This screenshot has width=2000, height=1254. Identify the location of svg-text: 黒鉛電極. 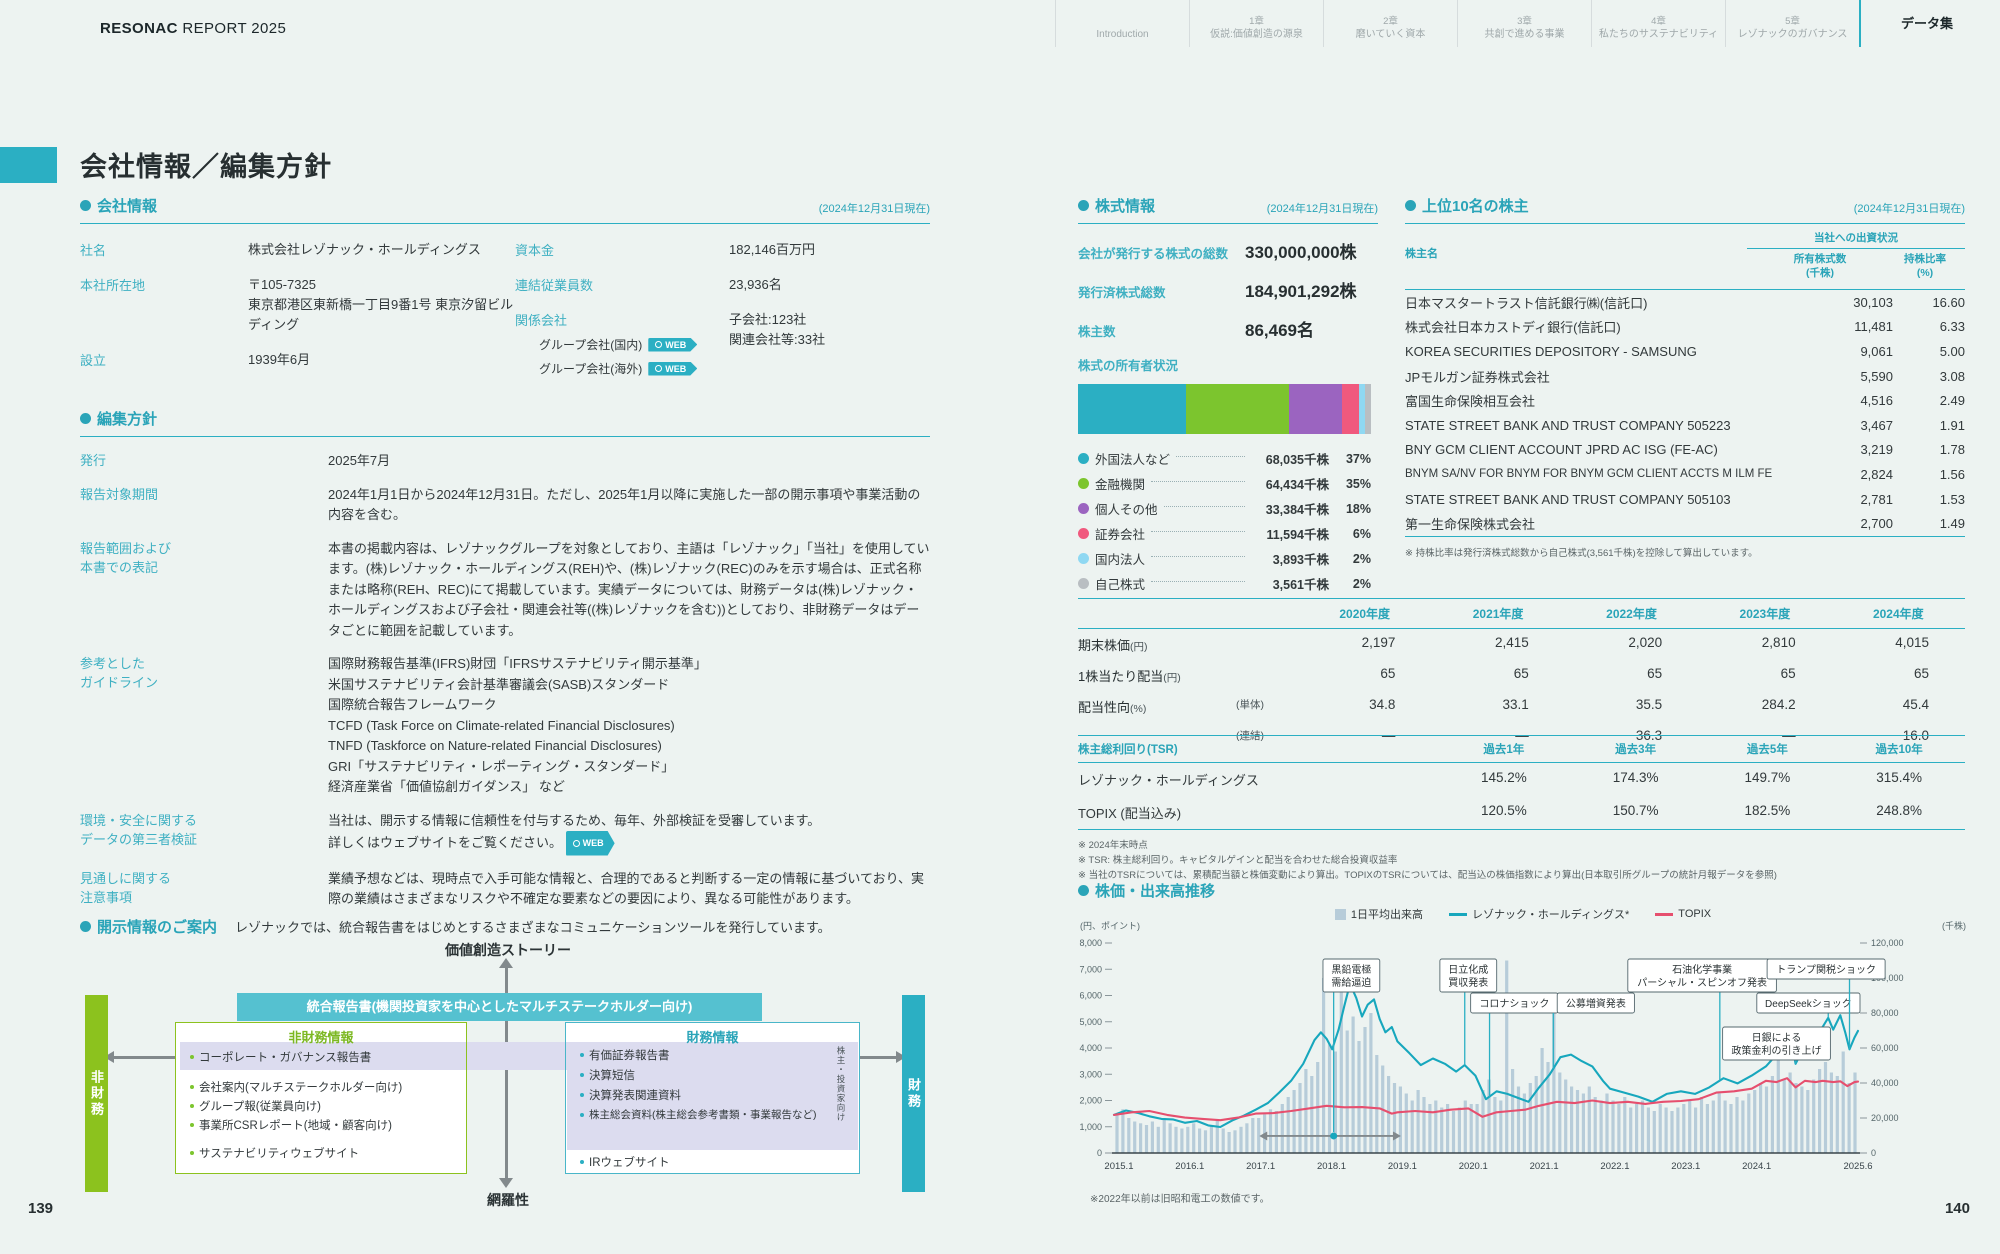
(1351, 969).